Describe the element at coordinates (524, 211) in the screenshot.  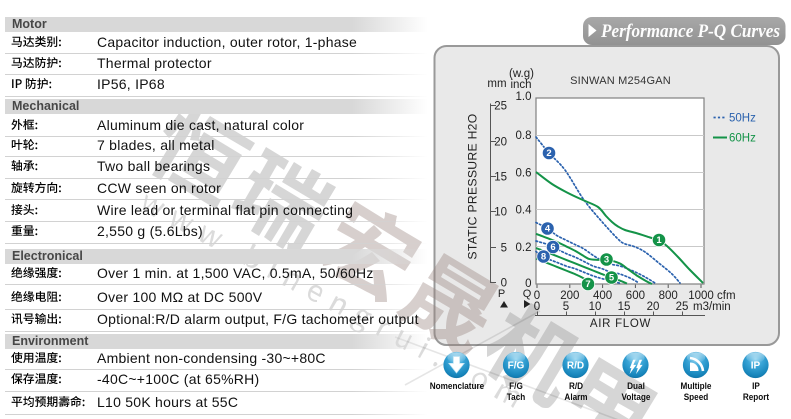
I see `svg-text: 0.4` at that location.